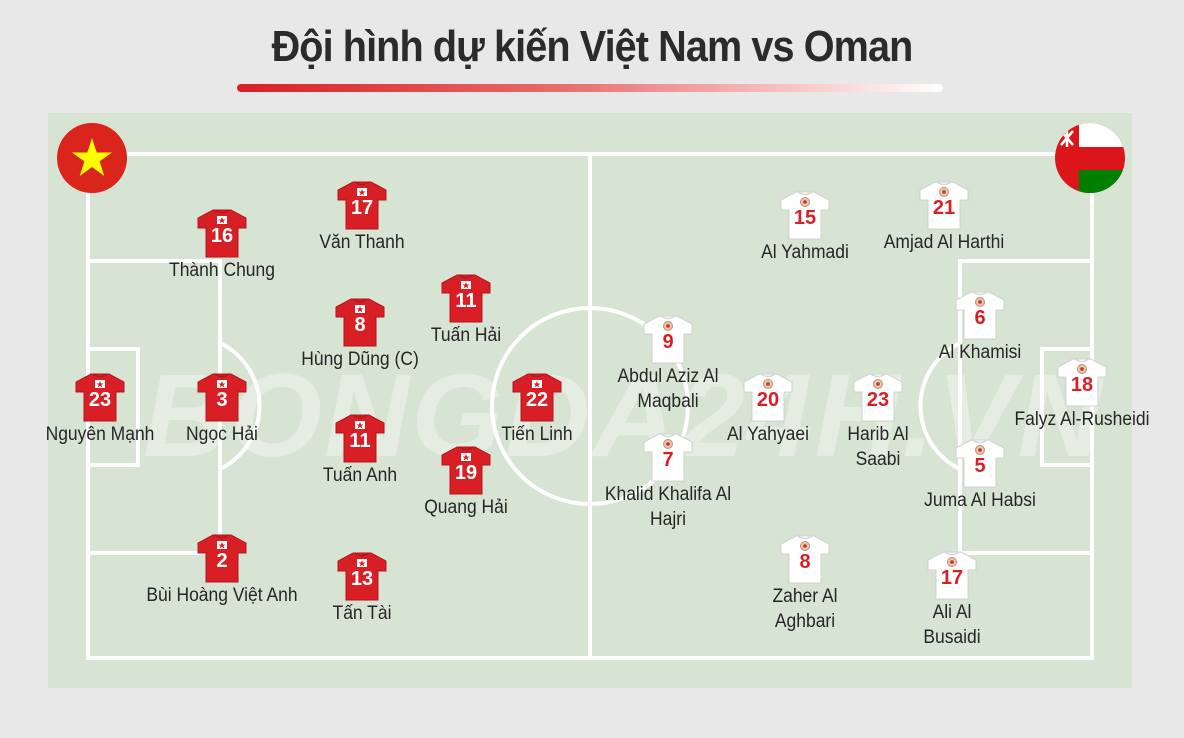 This screenshot has width=1184, height=738. I want to click on oman-player: 18 Falyz Al-Rusheidi, so click(1082, 394).